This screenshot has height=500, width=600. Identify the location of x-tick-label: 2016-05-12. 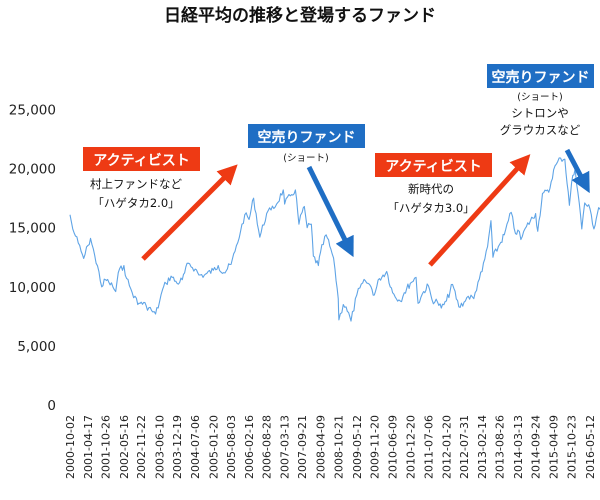
(590, 447).